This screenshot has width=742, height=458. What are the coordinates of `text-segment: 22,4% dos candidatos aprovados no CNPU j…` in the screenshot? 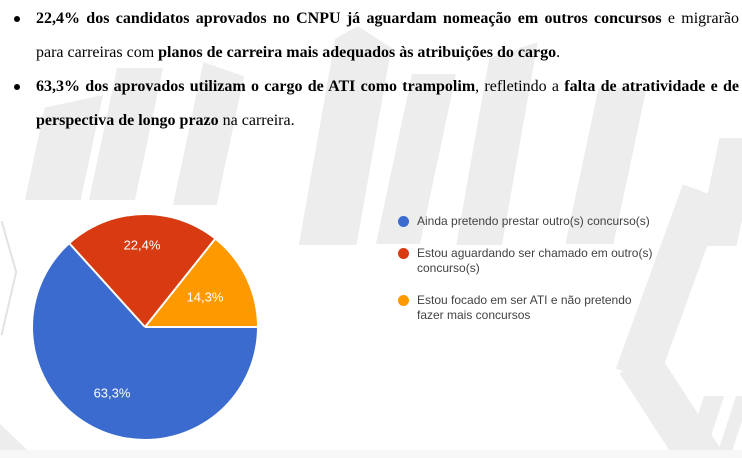 It's located at (349, 18).